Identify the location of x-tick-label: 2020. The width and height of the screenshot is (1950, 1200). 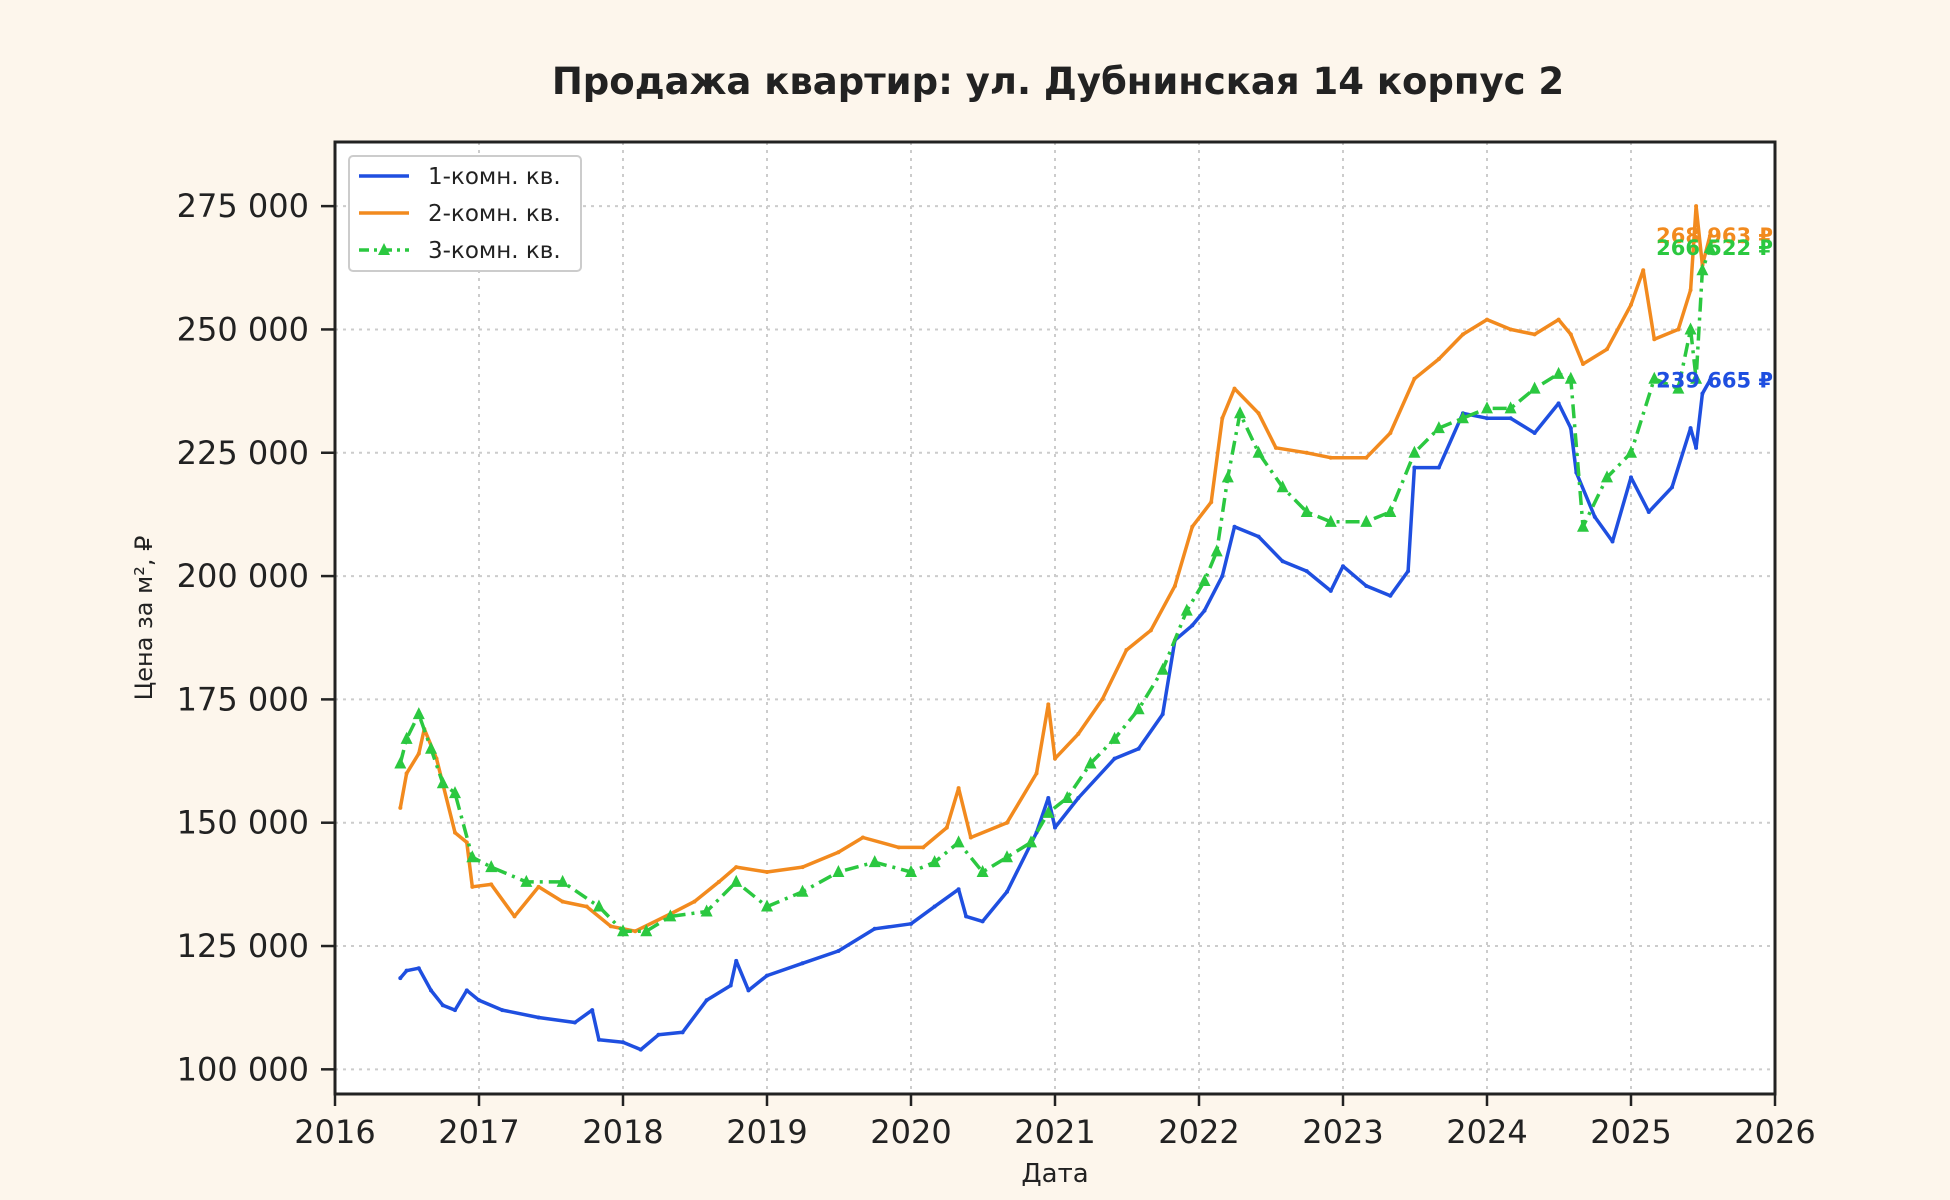
(910, 1132).